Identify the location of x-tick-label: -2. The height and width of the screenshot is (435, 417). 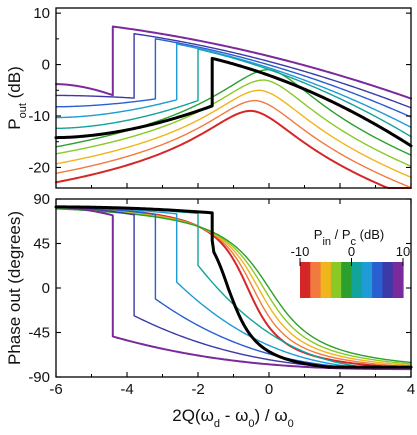
(197, 389).